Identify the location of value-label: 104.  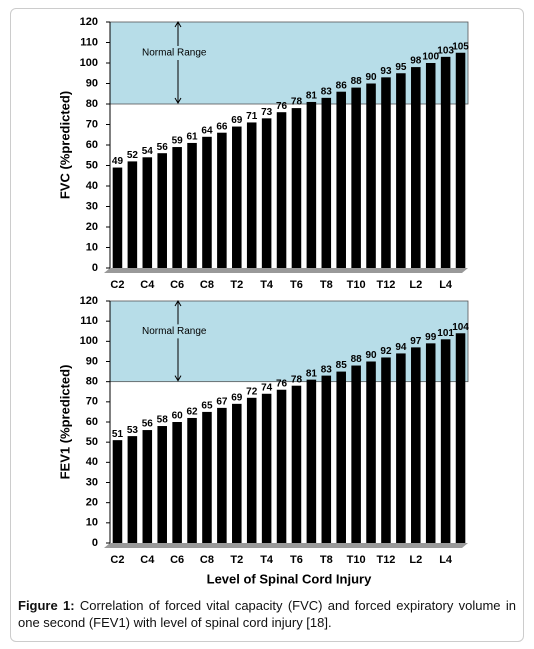
(460, 327).